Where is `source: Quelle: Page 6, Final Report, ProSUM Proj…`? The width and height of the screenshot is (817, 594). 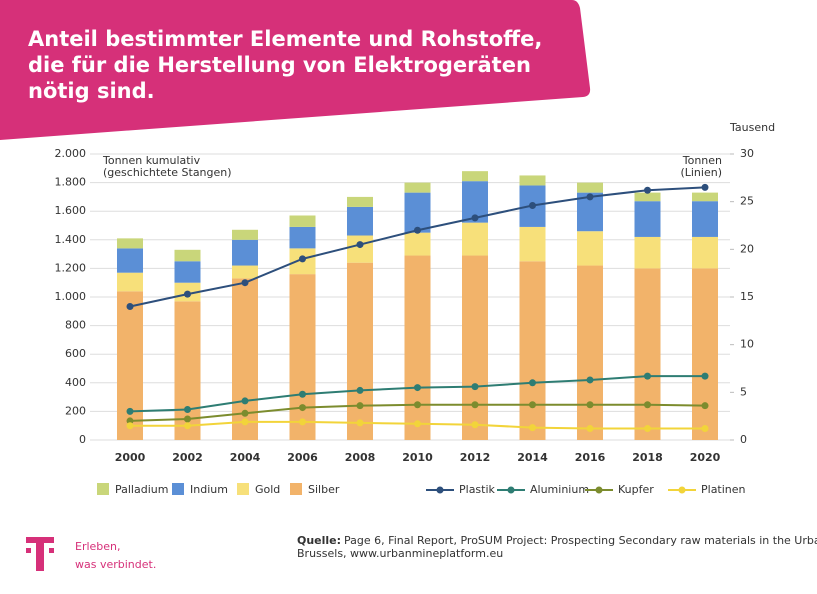
source: Quelle: Page 6, Final Report, ProSUM Proj… is located at coordinates (557, 540).